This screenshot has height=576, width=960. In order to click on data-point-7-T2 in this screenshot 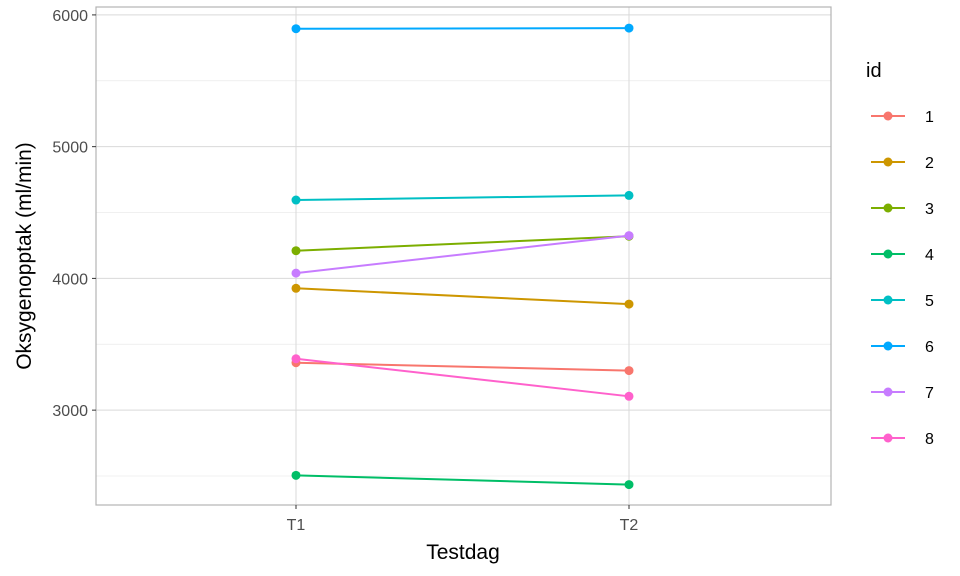, I will do `click(629, 236)`.